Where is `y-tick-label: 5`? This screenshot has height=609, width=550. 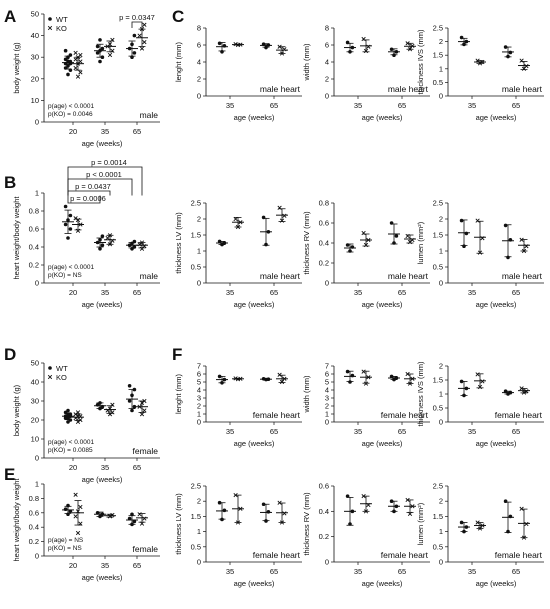 y-tick-label: 5 is located at coordinates (199, 382).